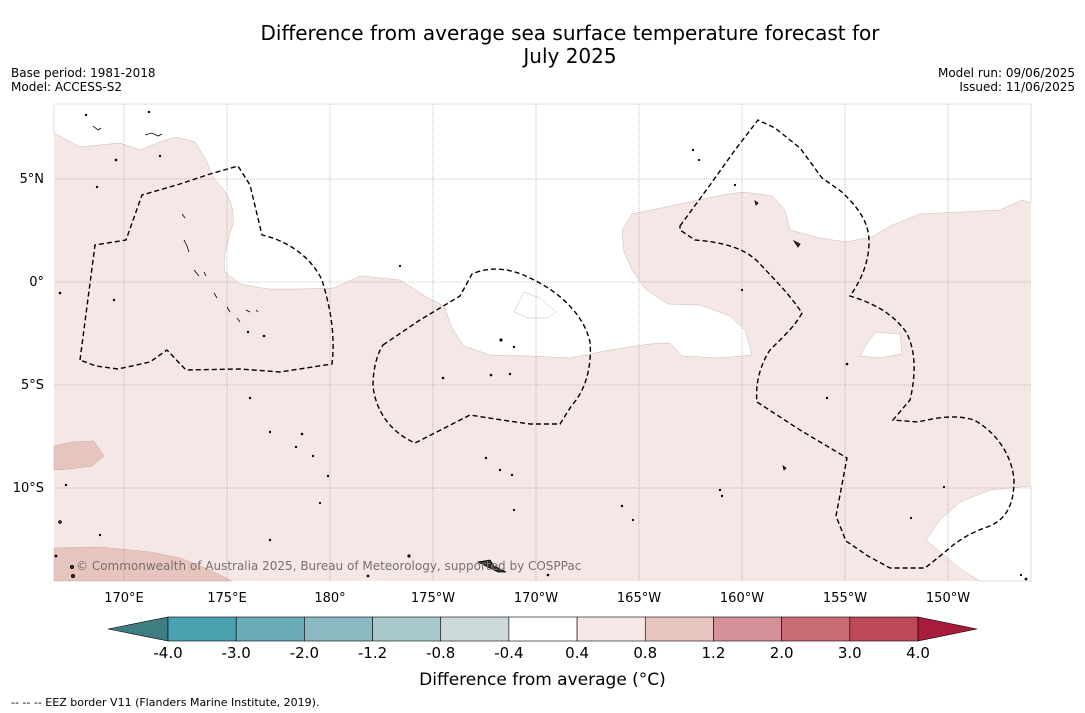  What do you see at coordinates (742, 598) in the screenshot?
I see `lon-label: 160°W` at bounding box center [742, 598].